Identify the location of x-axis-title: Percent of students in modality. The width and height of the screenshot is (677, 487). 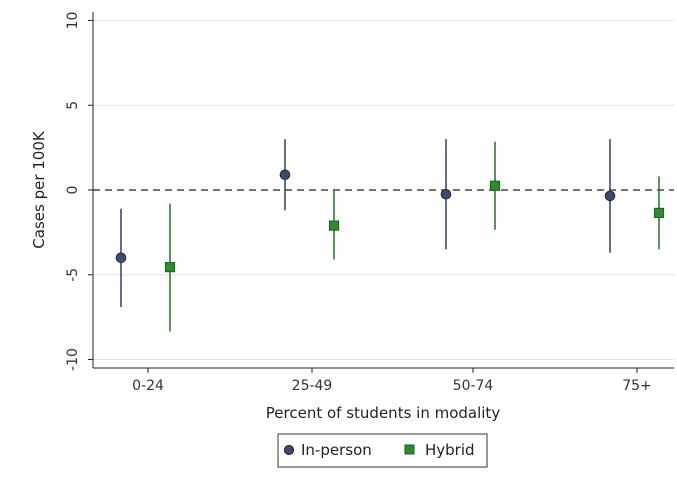
(383, 413).